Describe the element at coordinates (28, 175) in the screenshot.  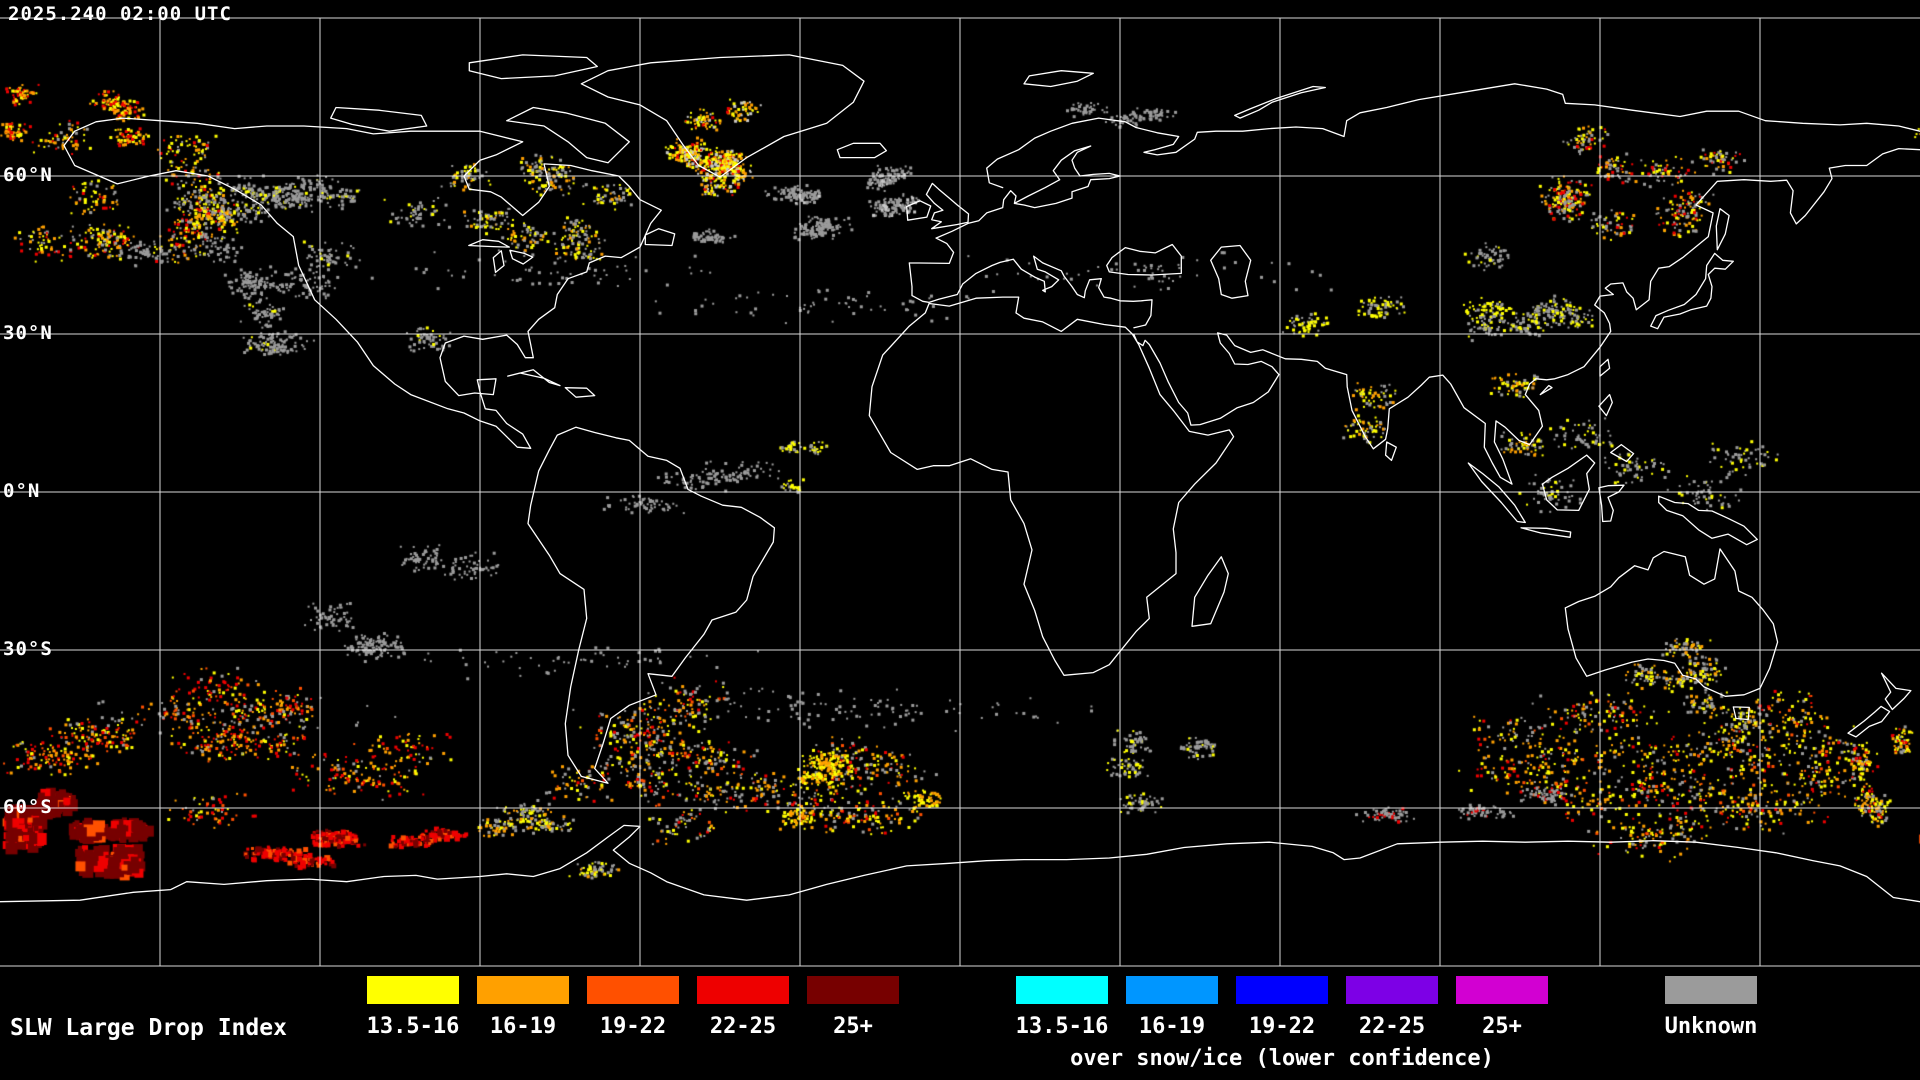
I see `latitude-label-60n: 60°N` at that location.